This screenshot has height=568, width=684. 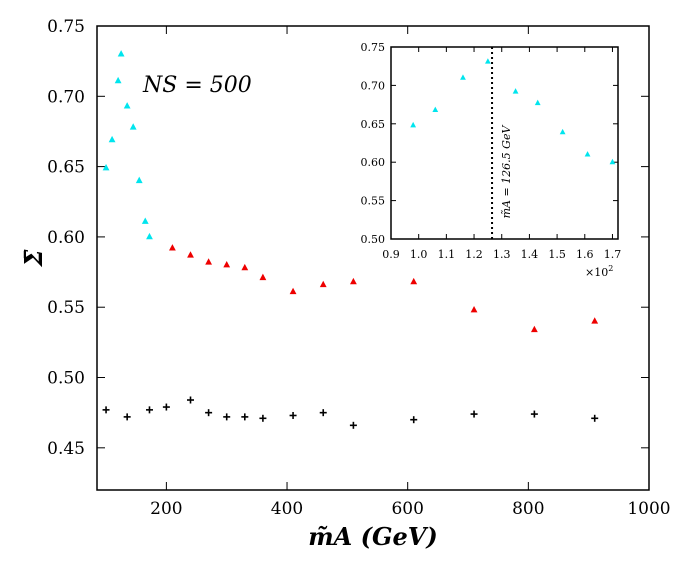 I want to click on x-tick-label: 400, so click(x=287, y=509).